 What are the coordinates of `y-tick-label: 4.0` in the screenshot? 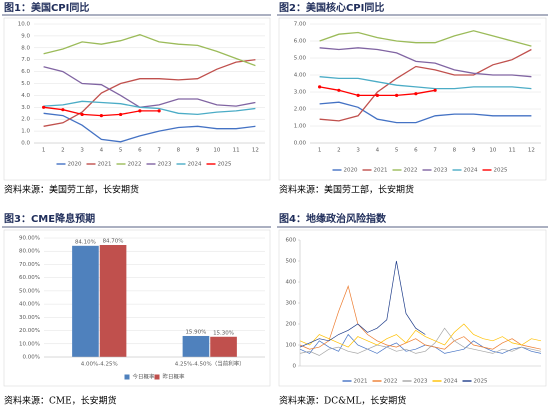 It's located at (25, 96).